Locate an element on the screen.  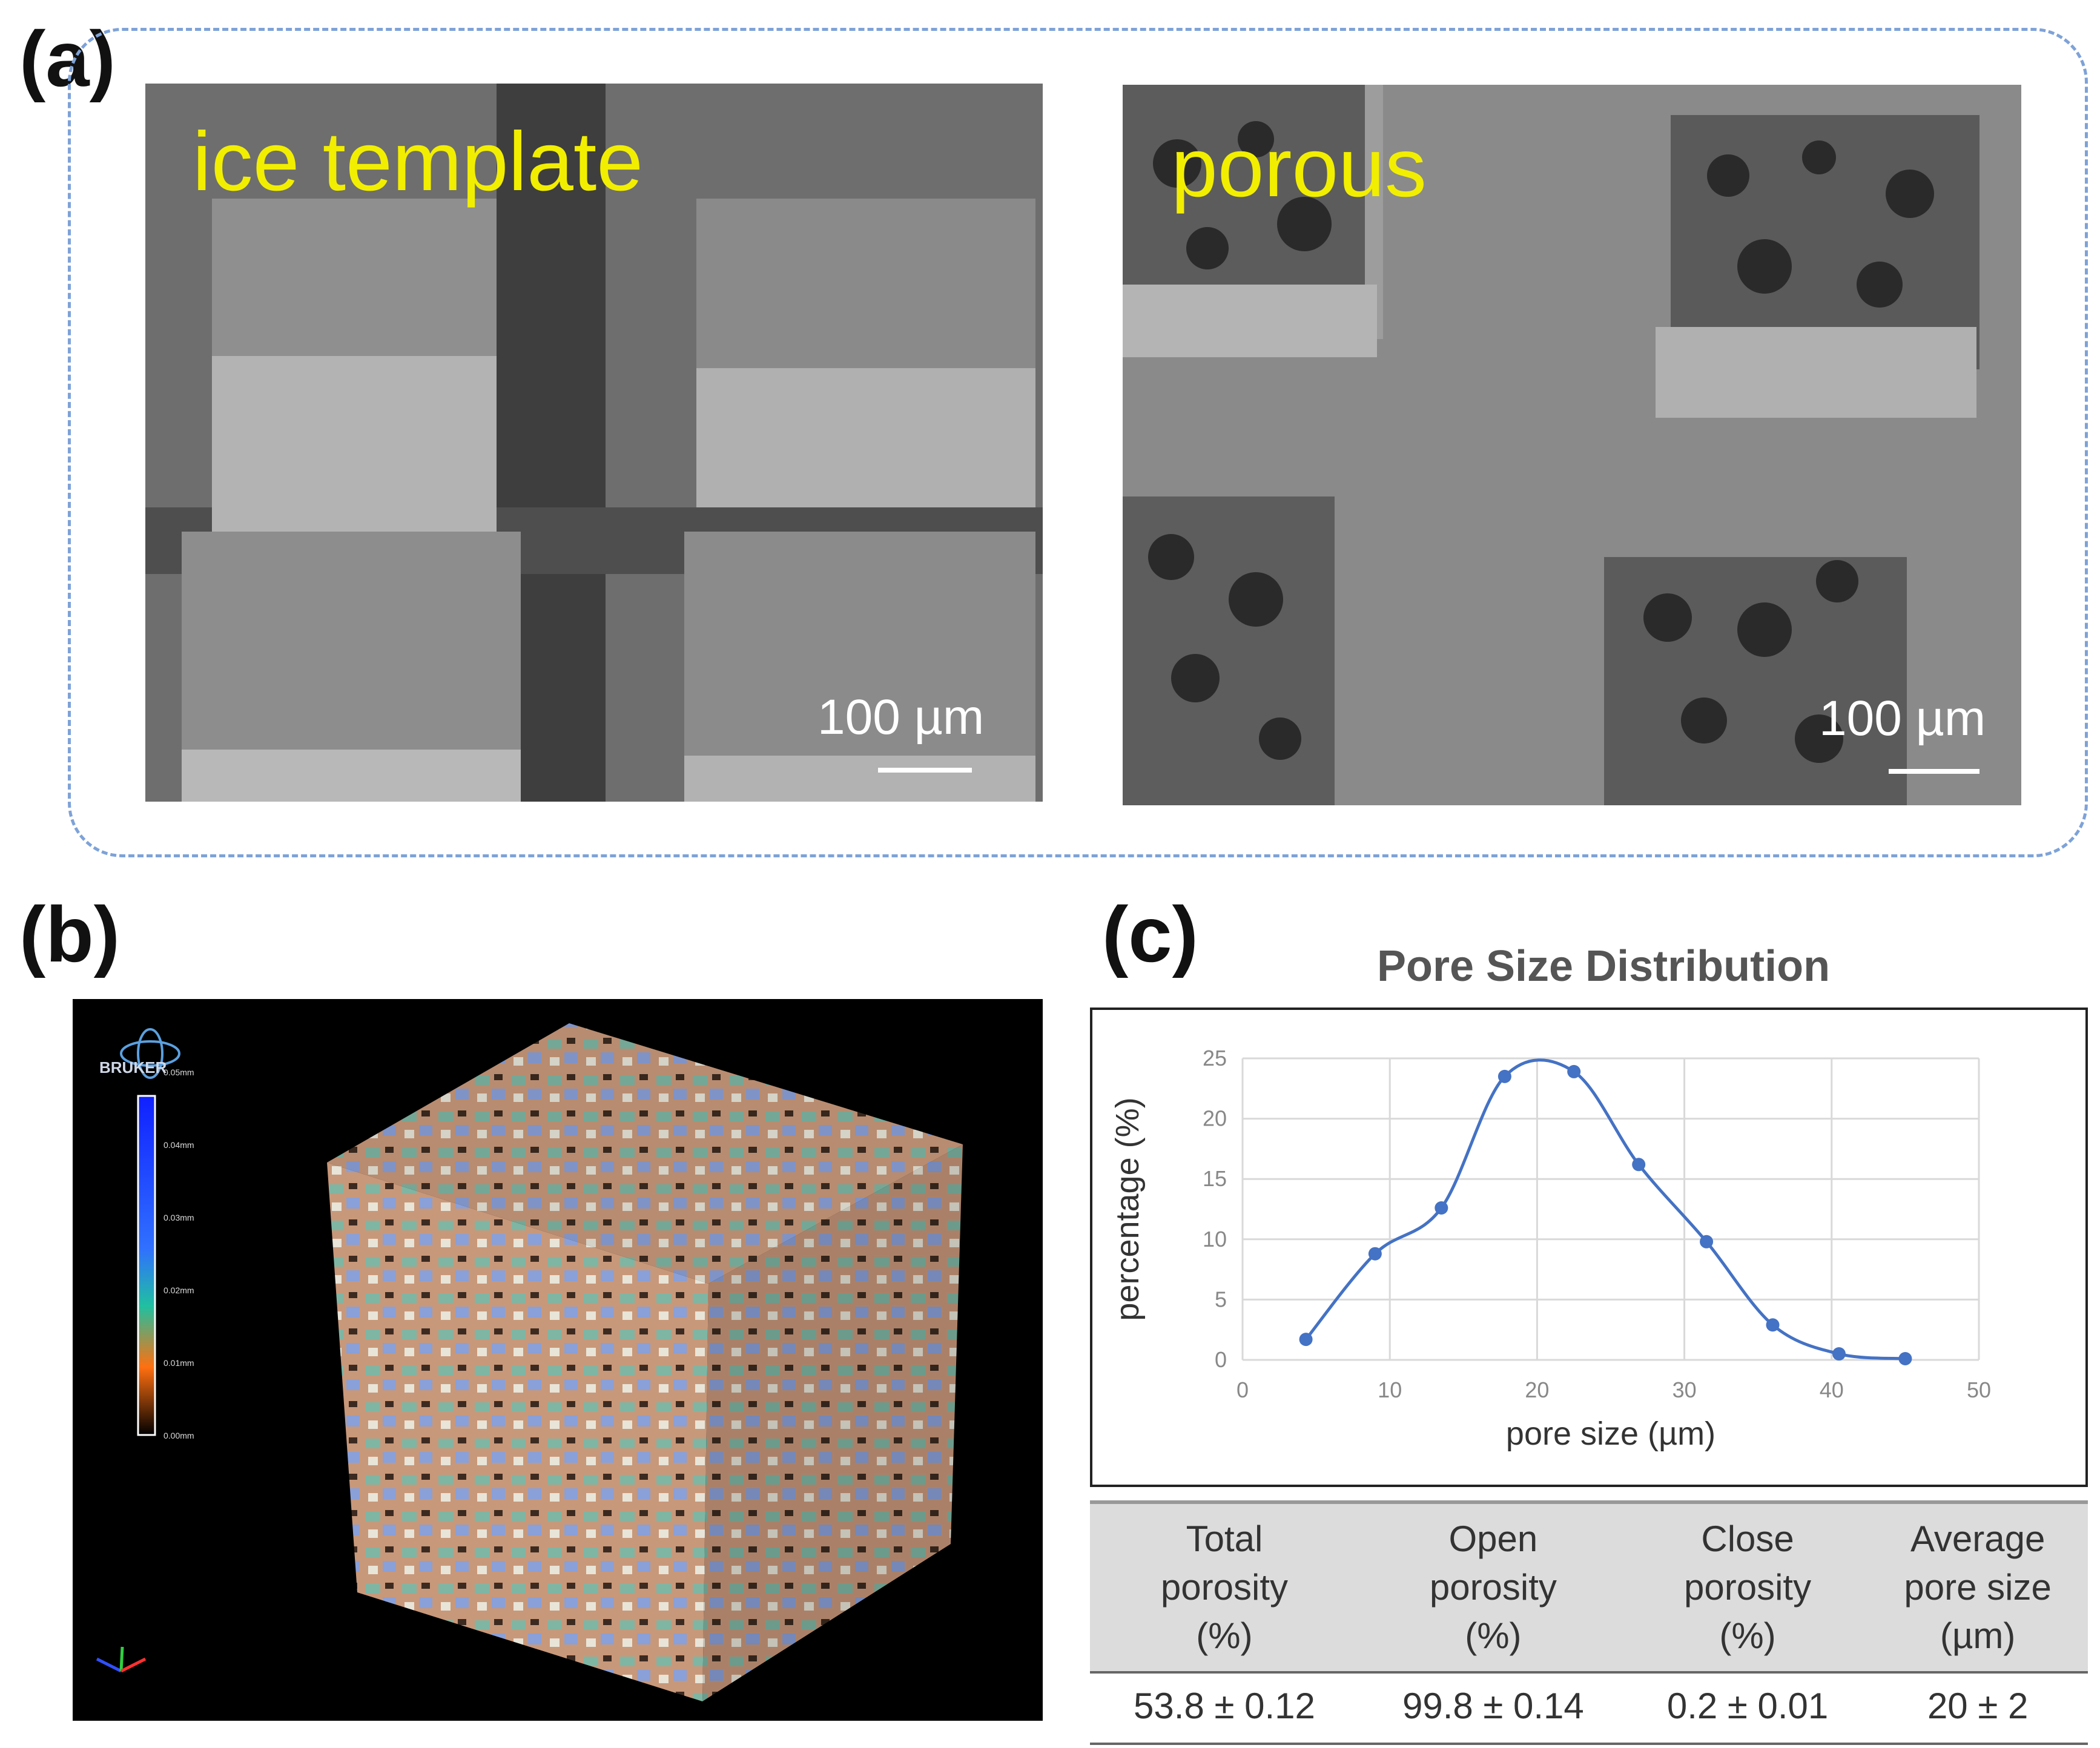
colorbar-tick: 0.04mm is located at coordinates (178, 1145).